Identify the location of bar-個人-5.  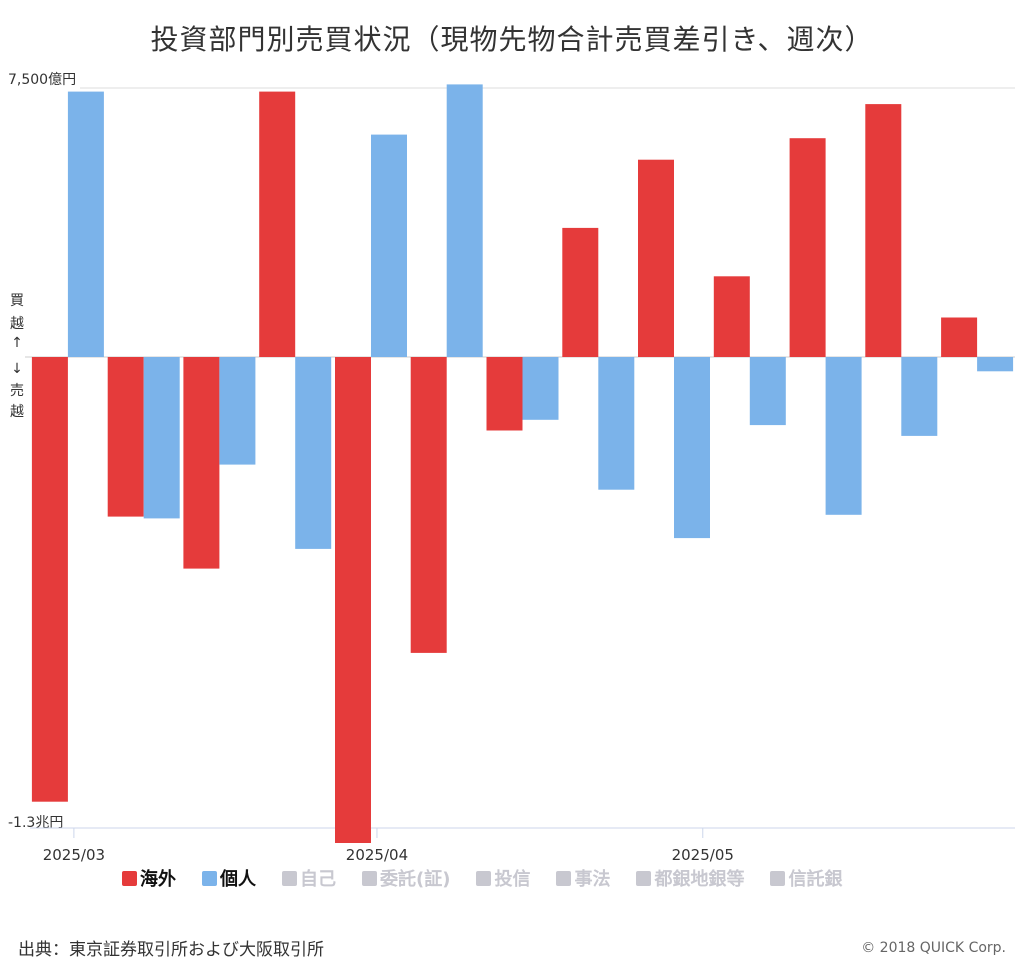
(389, 245).